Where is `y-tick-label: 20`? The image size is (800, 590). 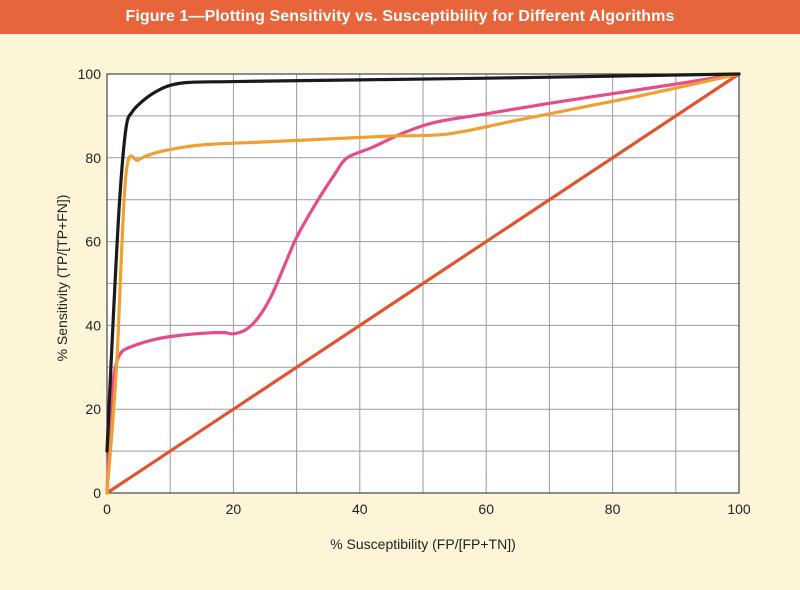 y-tick-label: 20 is located at coordinates (93, 409).